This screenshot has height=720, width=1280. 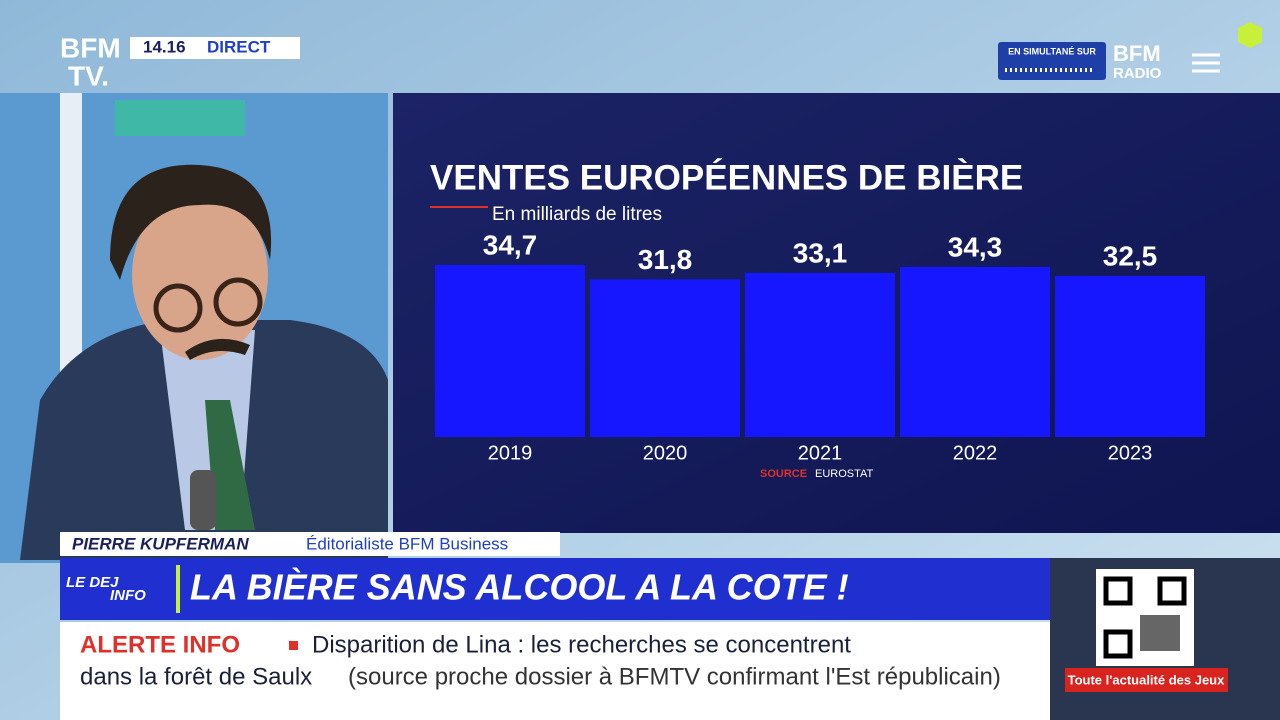 What do you see at coordinates (1137, 73) in the screenshot?
I see `radio-logo: RADIO` at bounding box center [1137, 73].